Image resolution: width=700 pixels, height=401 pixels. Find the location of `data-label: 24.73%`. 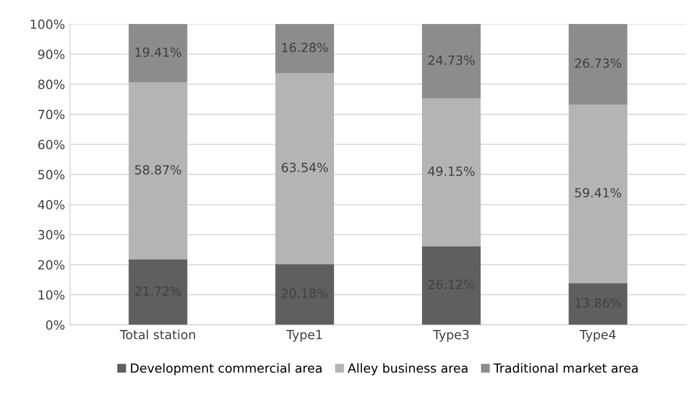

data-label: 24.73% is located at coordinates (451, 60).